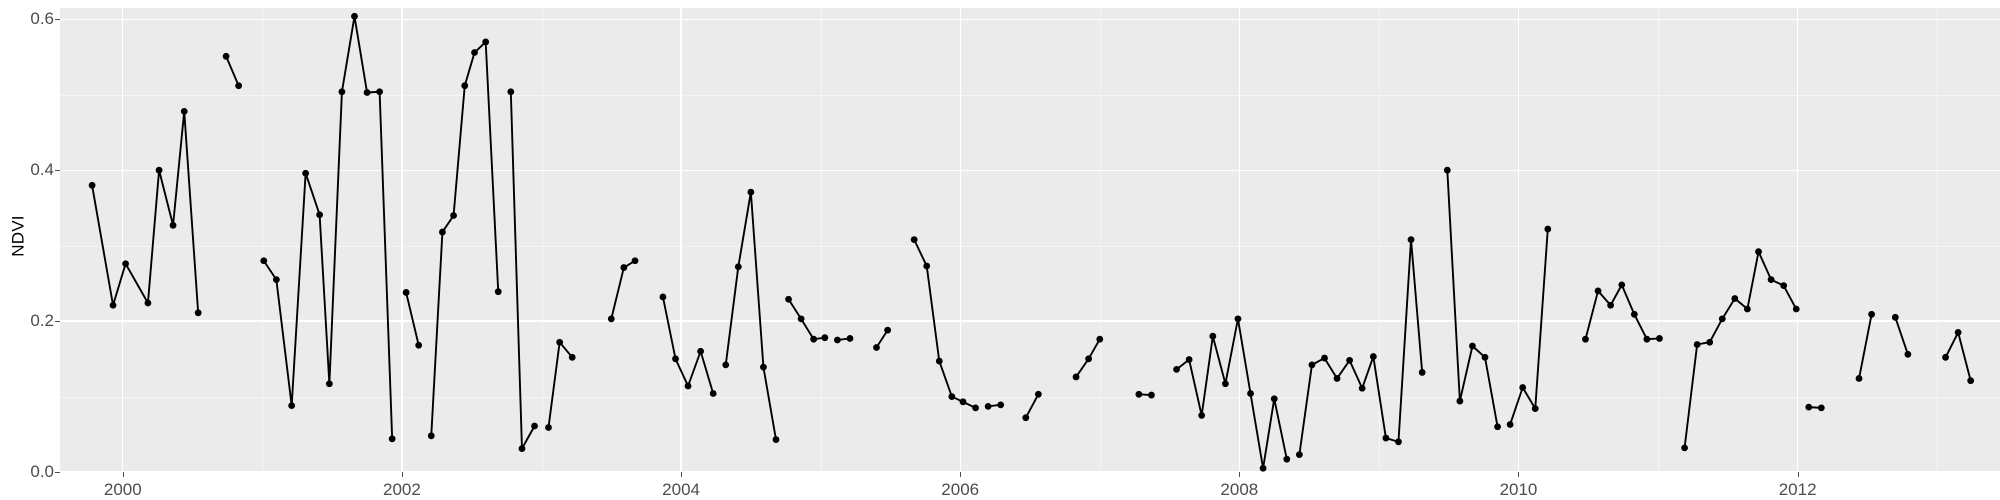  I want to click on x-axis-tick-labels: 2000 2002 2004 2006 2008 2010 2012, so click(1000, 486).